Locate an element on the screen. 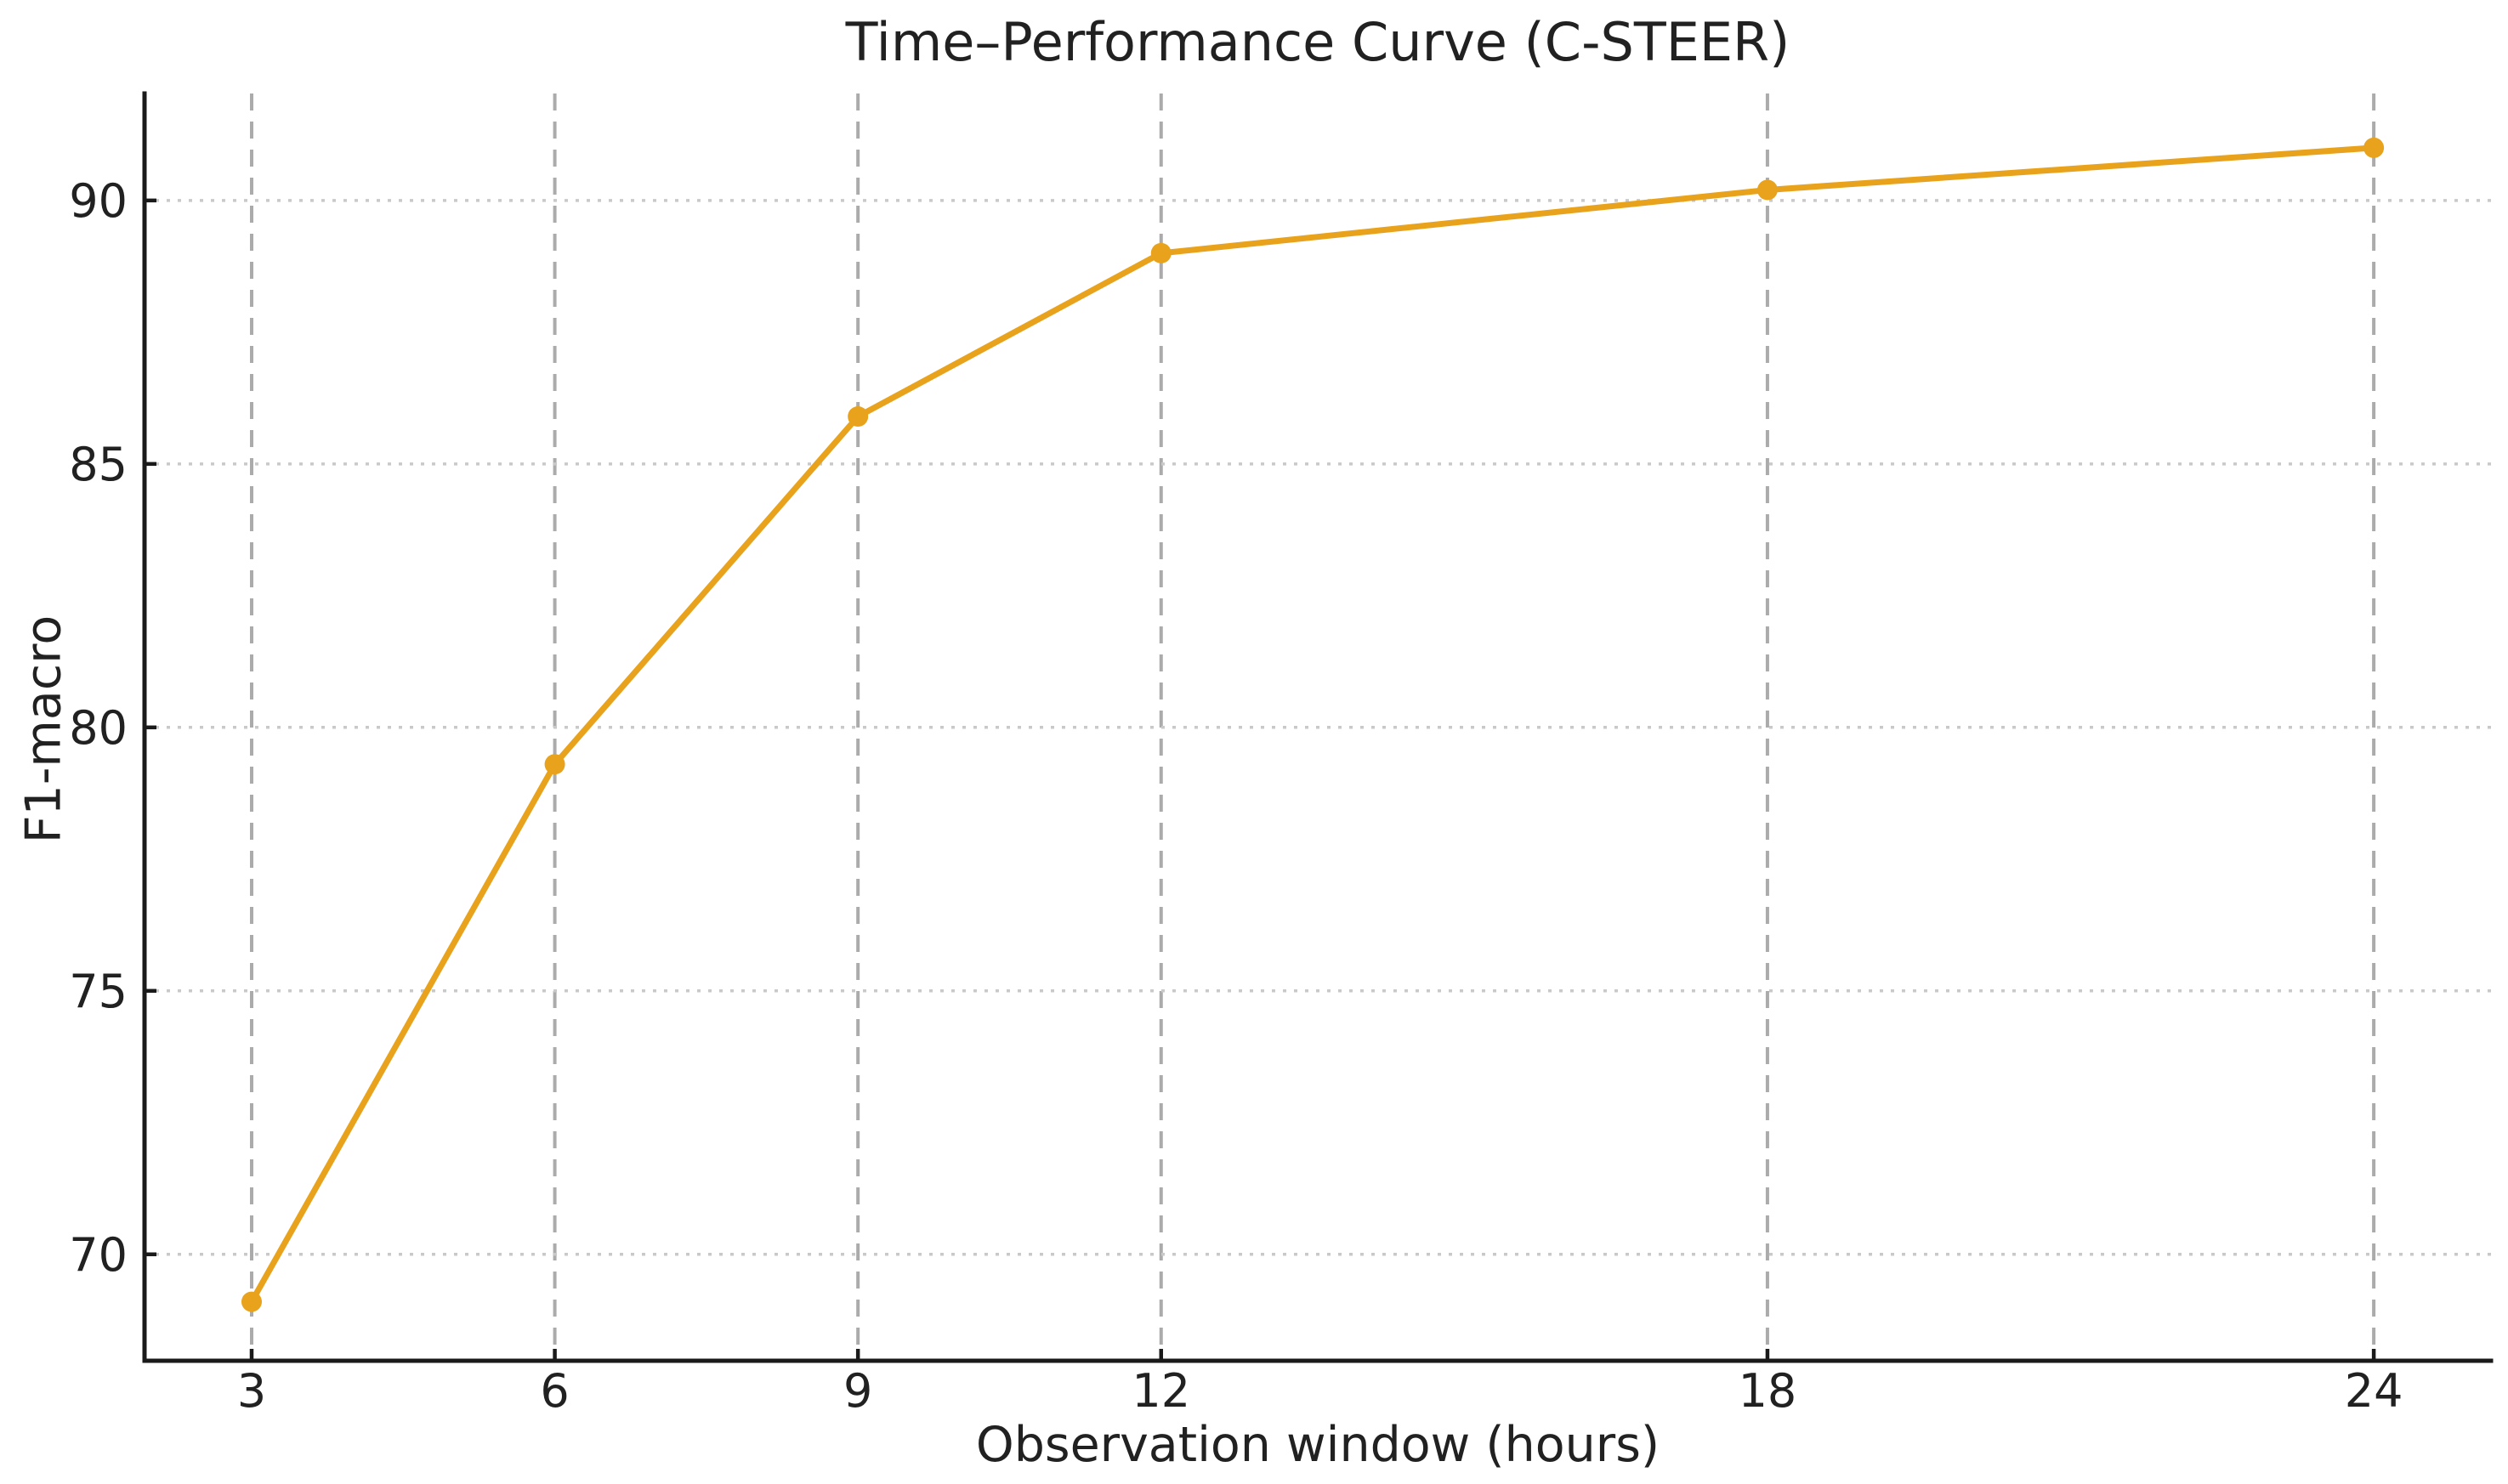 This screenshot has width=2508, height=1484. y-tick-label: 80 is located at coordinates (98, 728).